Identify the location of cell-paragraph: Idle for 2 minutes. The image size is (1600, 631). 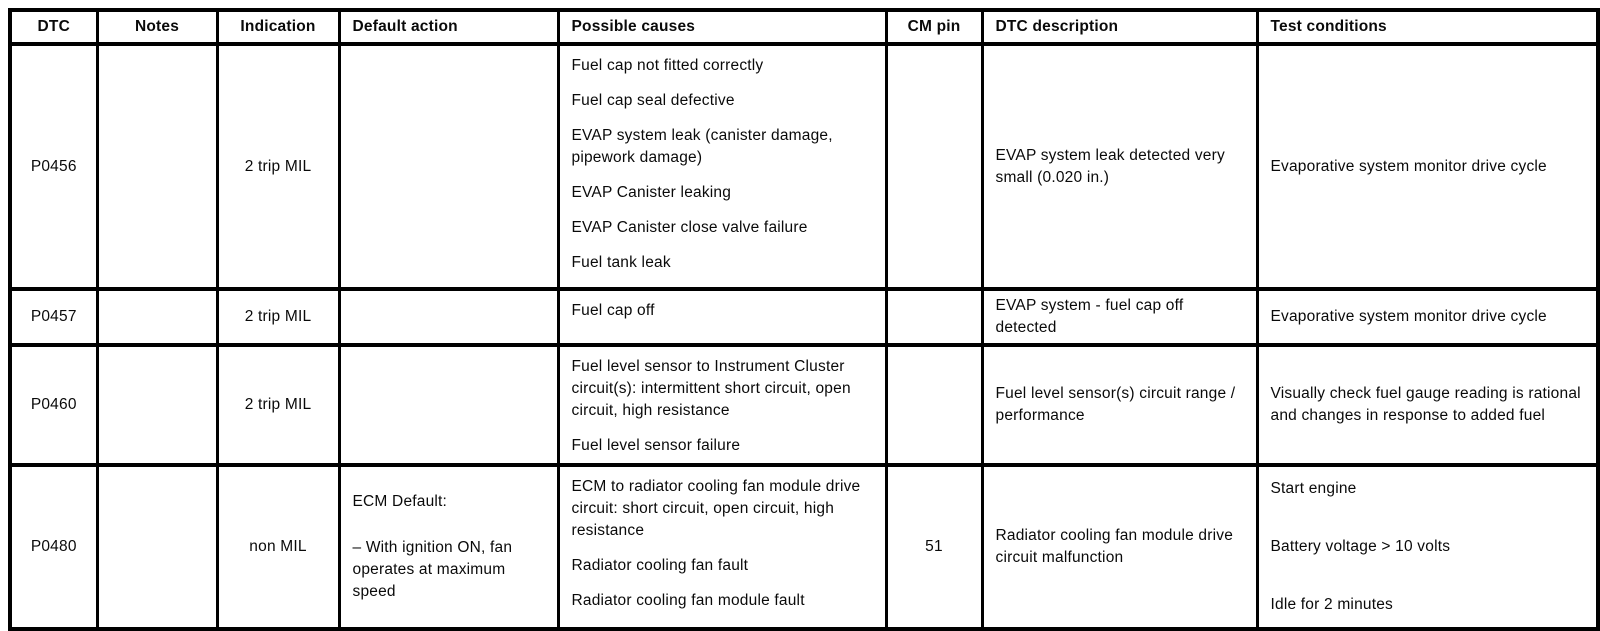
(1331, 604).